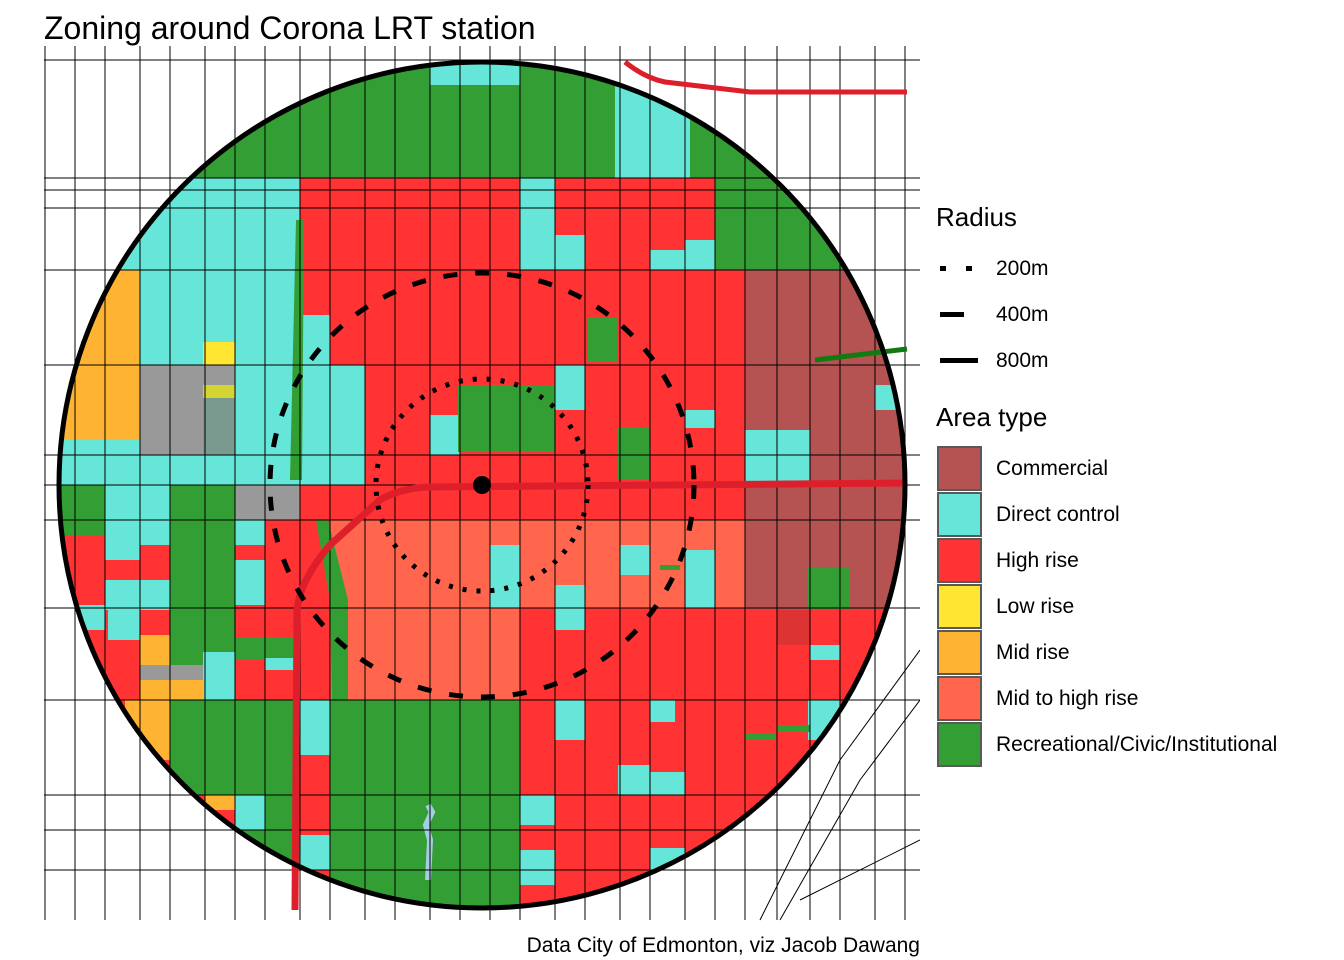  I want to click on legend-radius-200m: 200m, so click(1022, 268).